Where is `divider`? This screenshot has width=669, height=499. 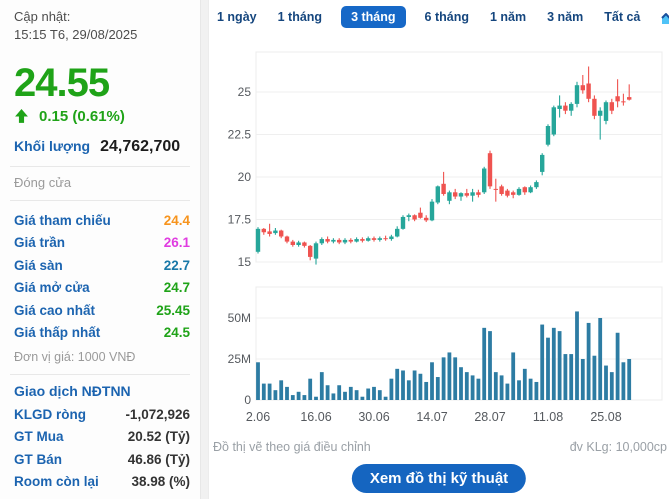
divider is located at coordinates (100, 166).